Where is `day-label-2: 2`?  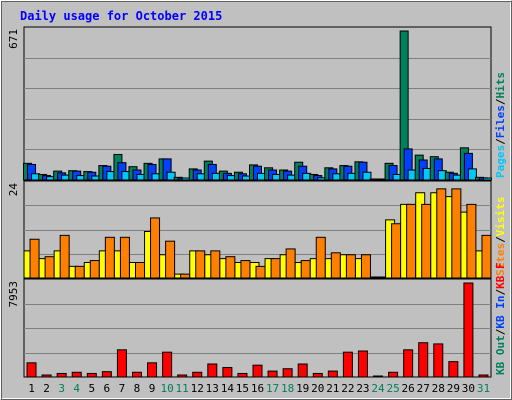 day-label-2: 2 is located at coordinates (46, 388).